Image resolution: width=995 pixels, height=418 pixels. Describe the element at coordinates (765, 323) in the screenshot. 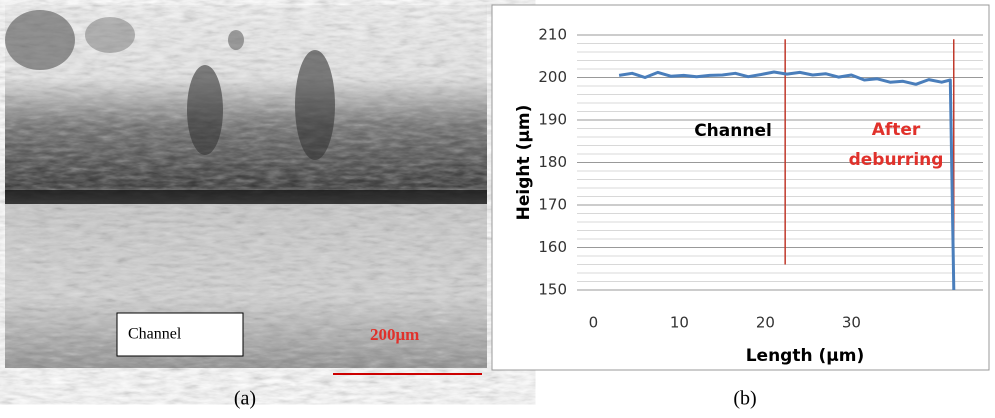

I see `x-tick-label: 20` at that location.